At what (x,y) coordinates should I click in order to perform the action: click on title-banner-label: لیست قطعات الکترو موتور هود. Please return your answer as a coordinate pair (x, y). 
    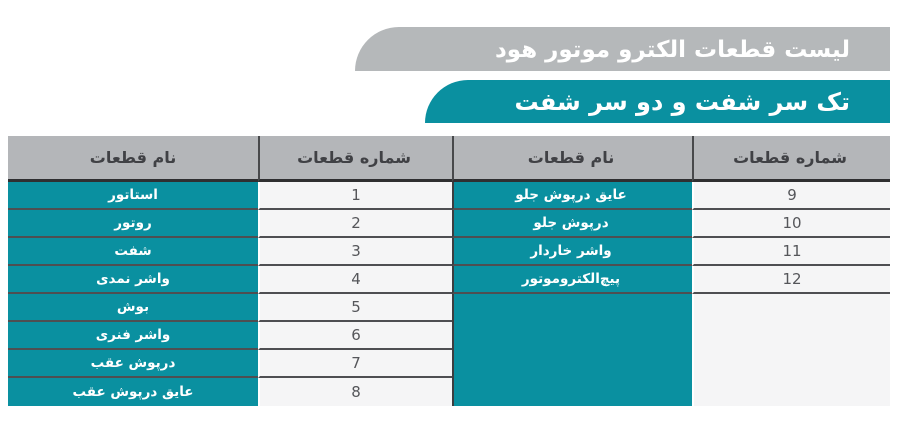
    Looking at the image, I should click on (672, 50).